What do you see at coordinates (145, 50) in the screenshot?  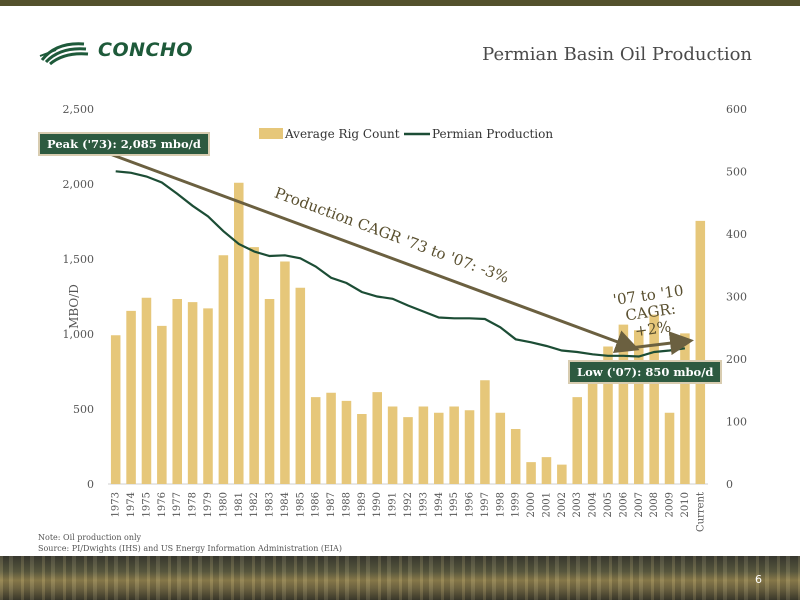 I see `logo-text: CONCHO` at bounding box center [145, 50].